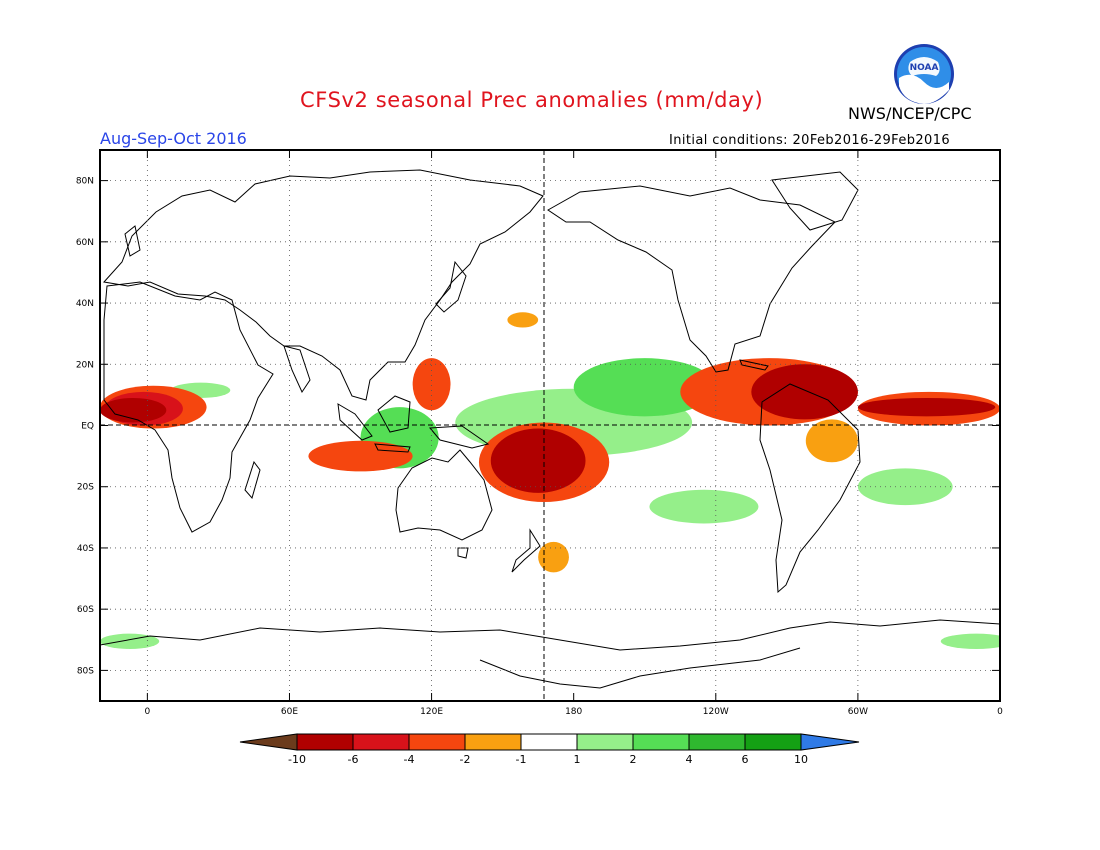 The image size is (1100, 850). I want to click on coastline-eurasia, so click(323, 285).